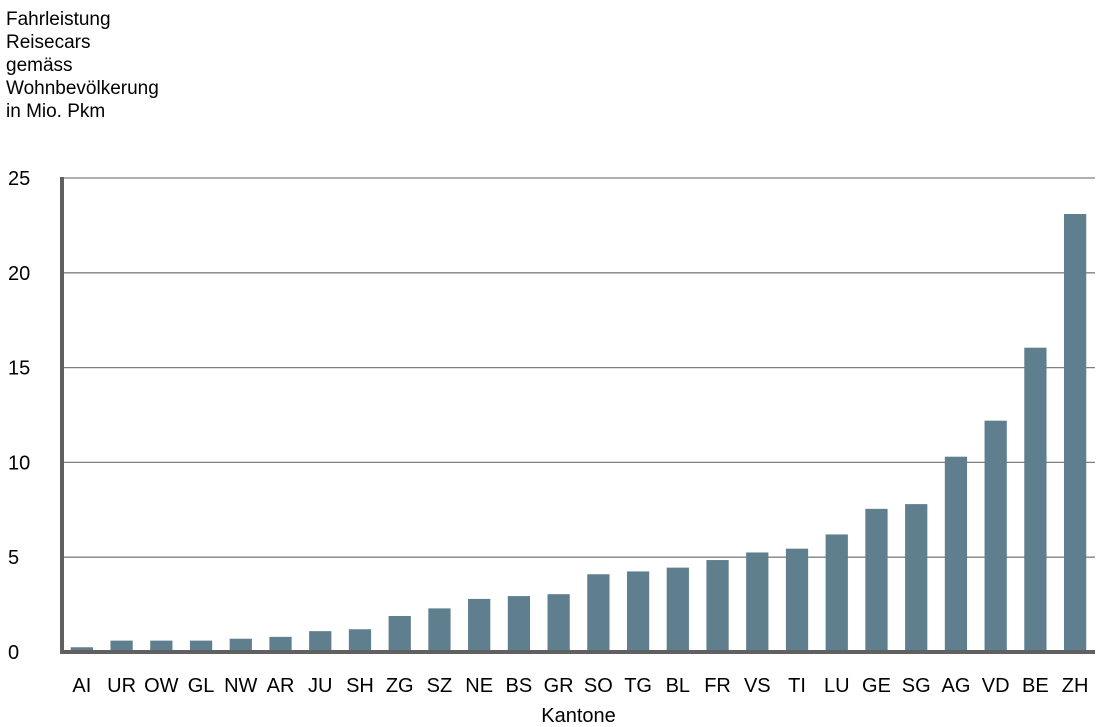 This screenshot has height=727, width=1099. Describe the element at coordinates (876, 580) in the screenshot. I see `bar-ge` at that location.